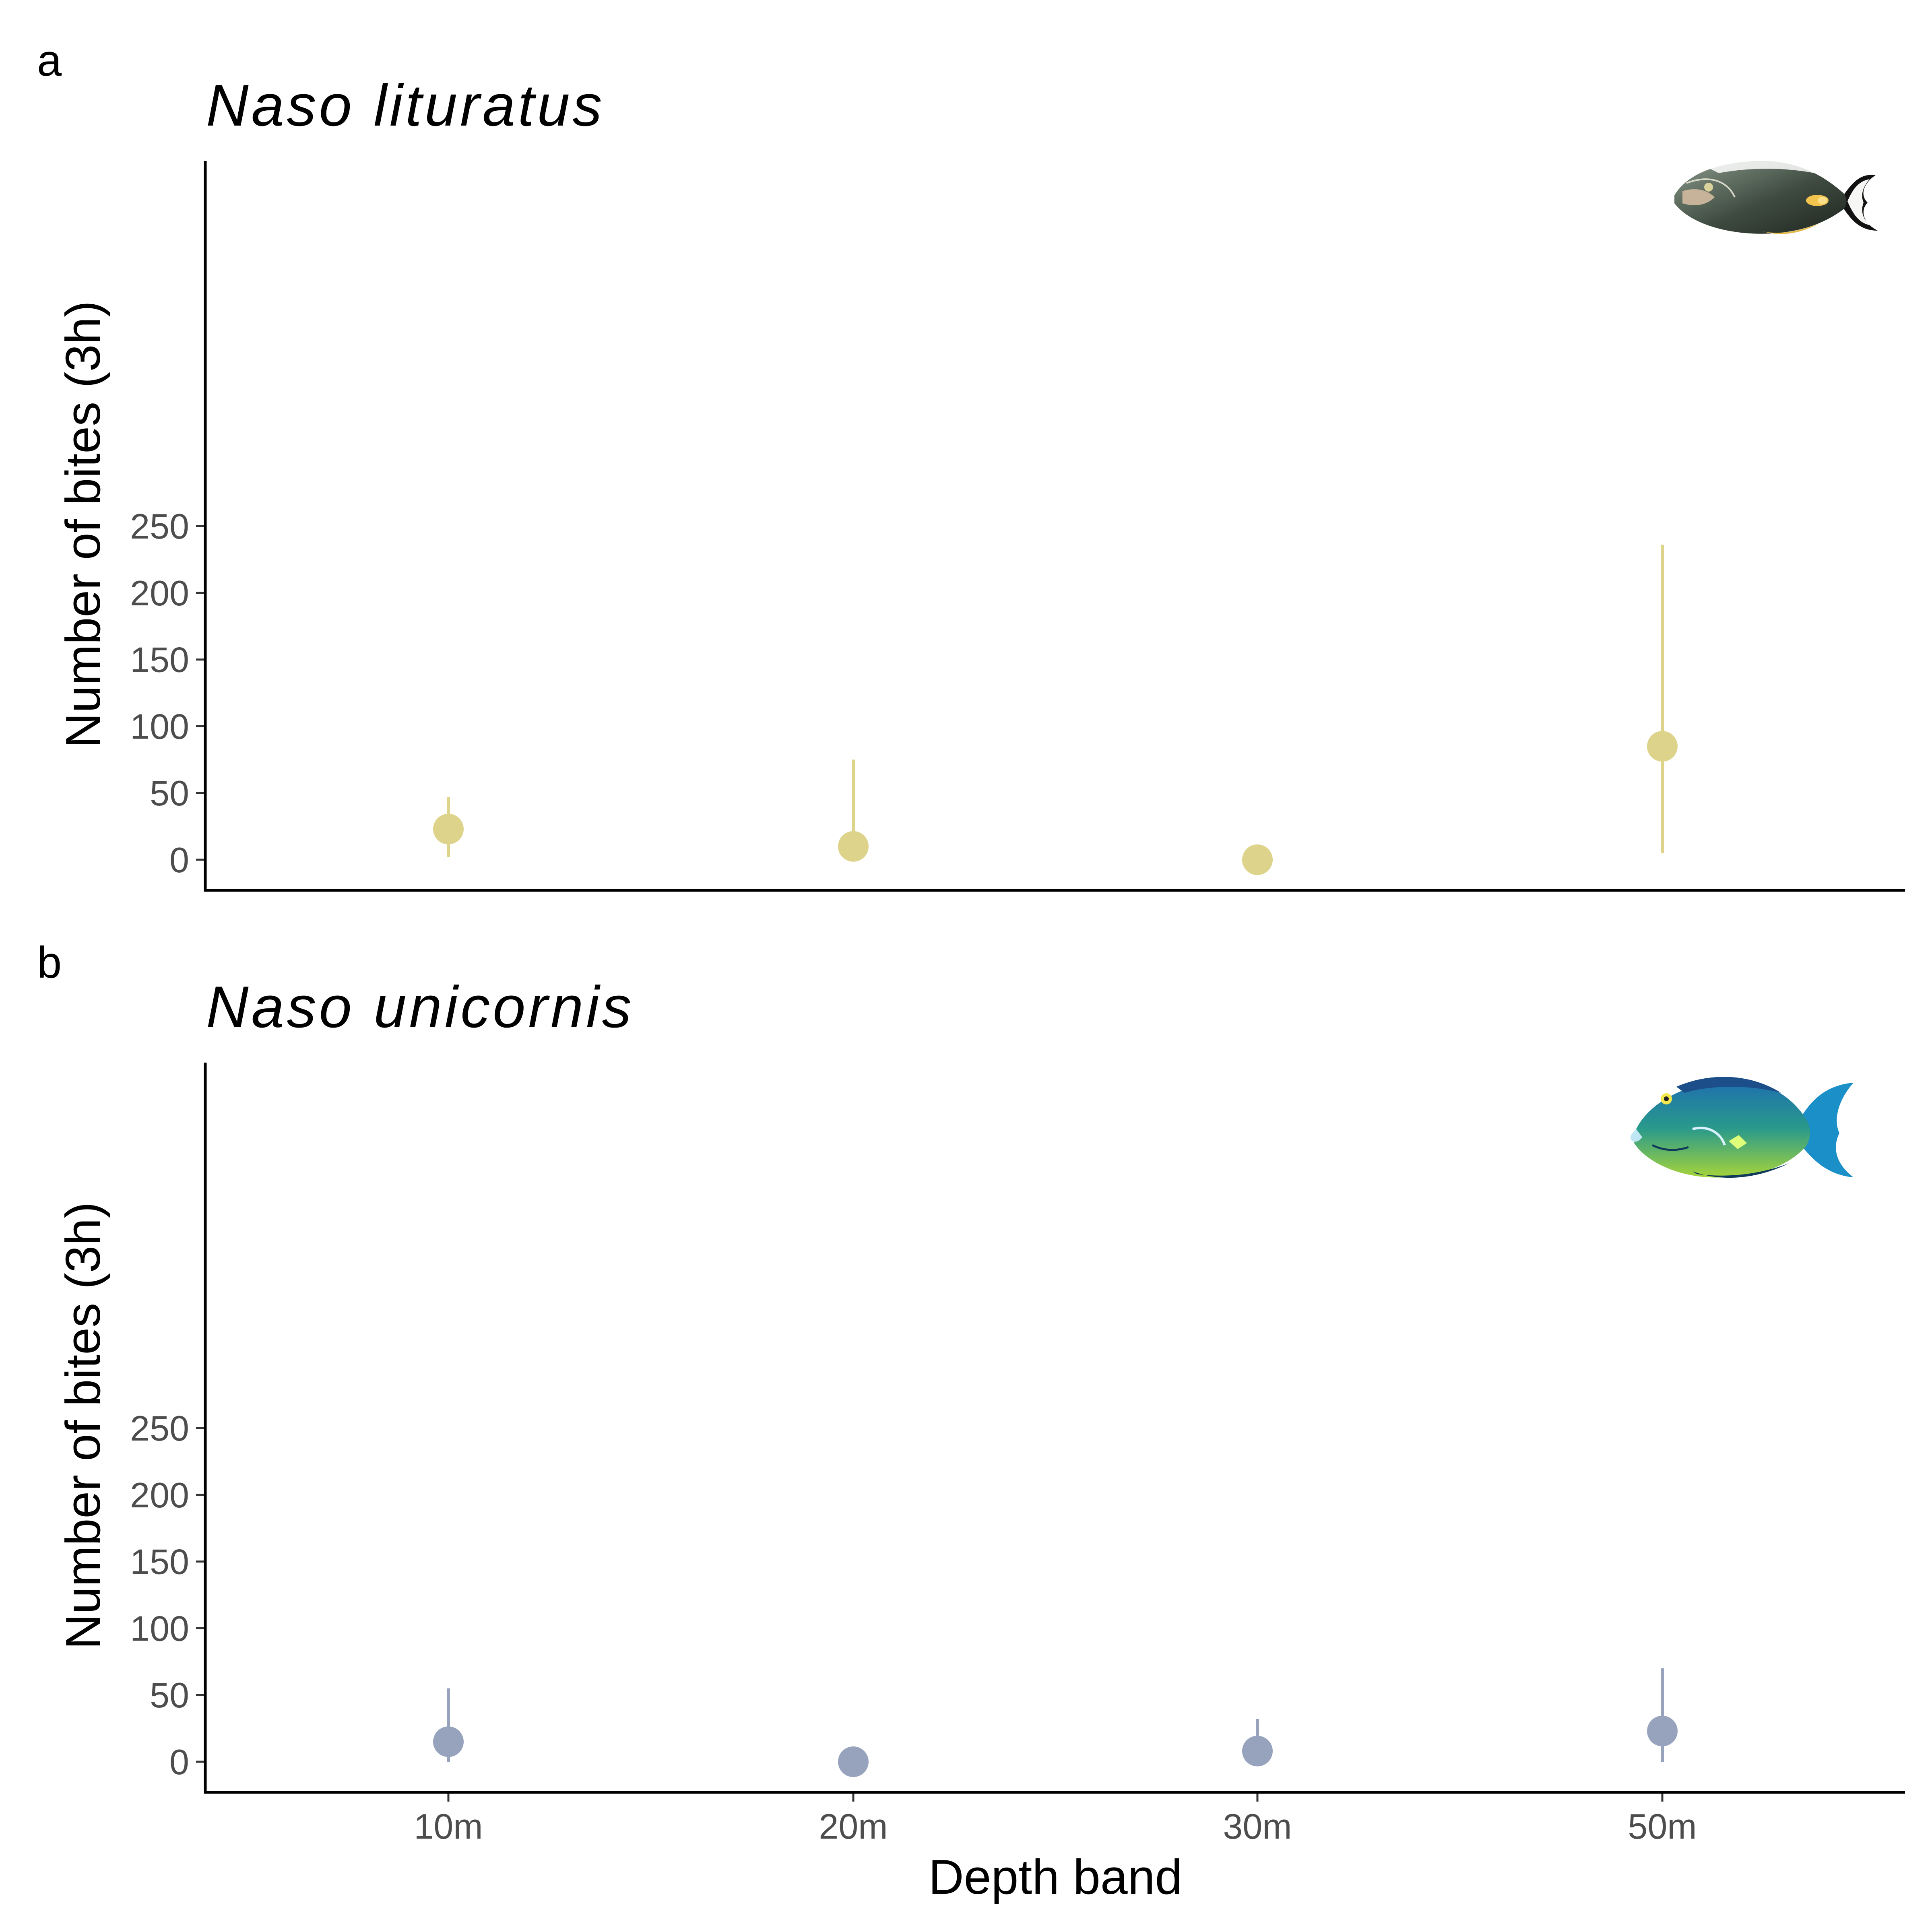 Image resolution: width=1932 pixels, height=1932 pixels. I want to click on panel-b-y-tick-label: 0, so click(179, 1762).